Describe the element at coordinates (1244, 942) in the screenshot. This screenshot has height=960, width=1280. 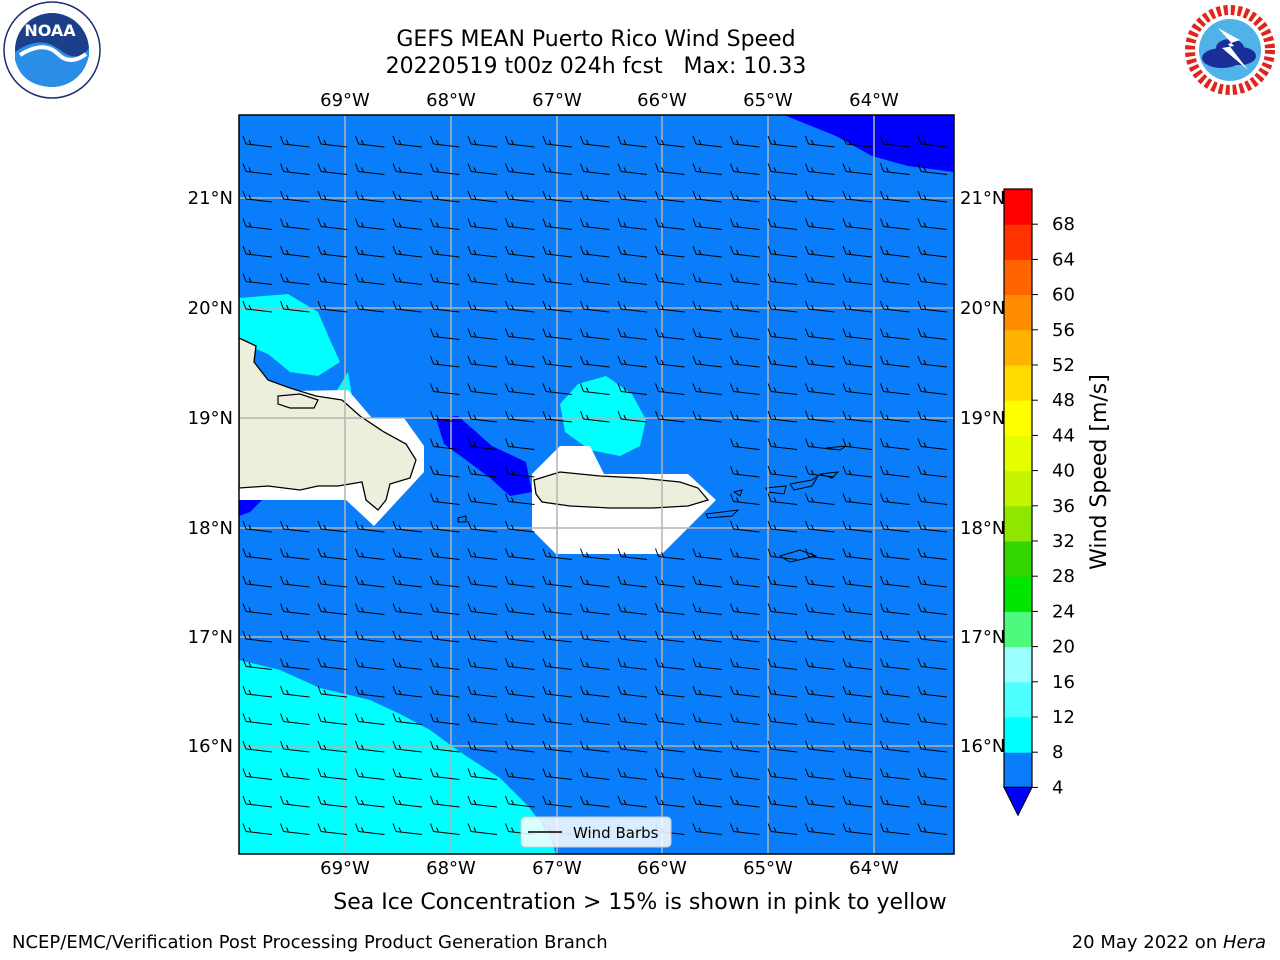
I see `footer-machine: Hera` at that location.